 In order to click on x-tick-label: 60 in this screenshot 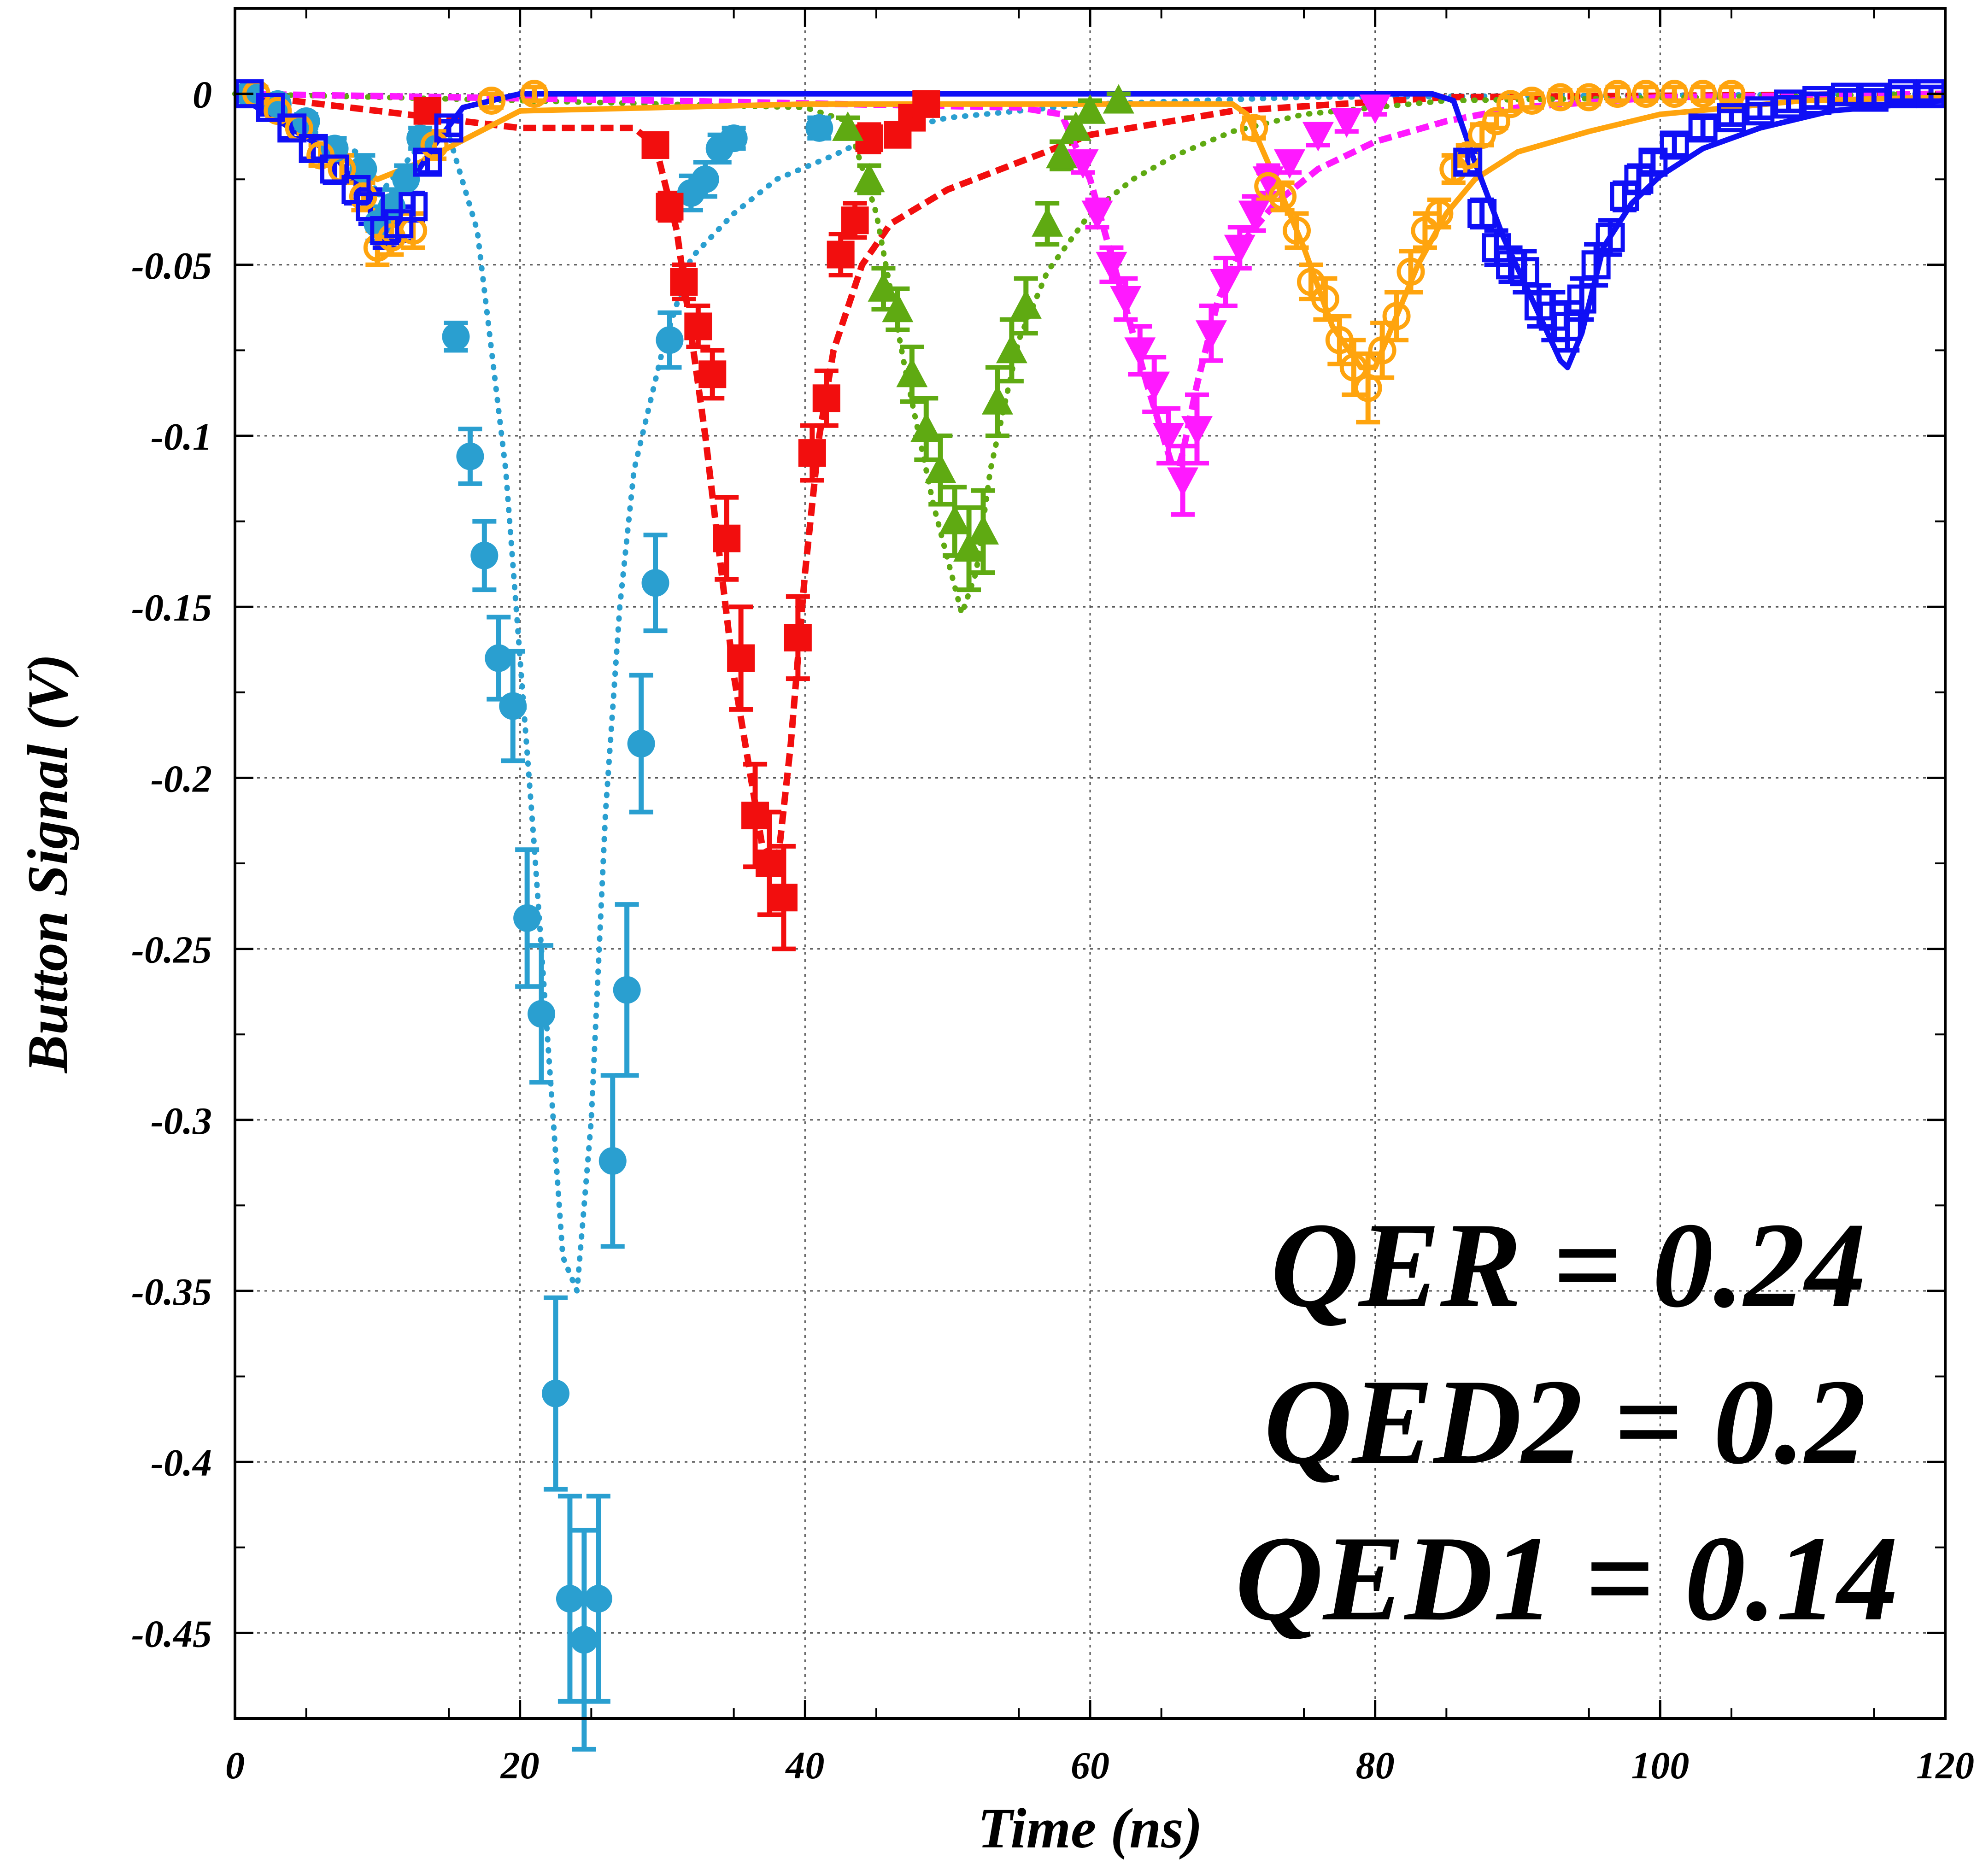, I will do `click(1090, 1765)`.